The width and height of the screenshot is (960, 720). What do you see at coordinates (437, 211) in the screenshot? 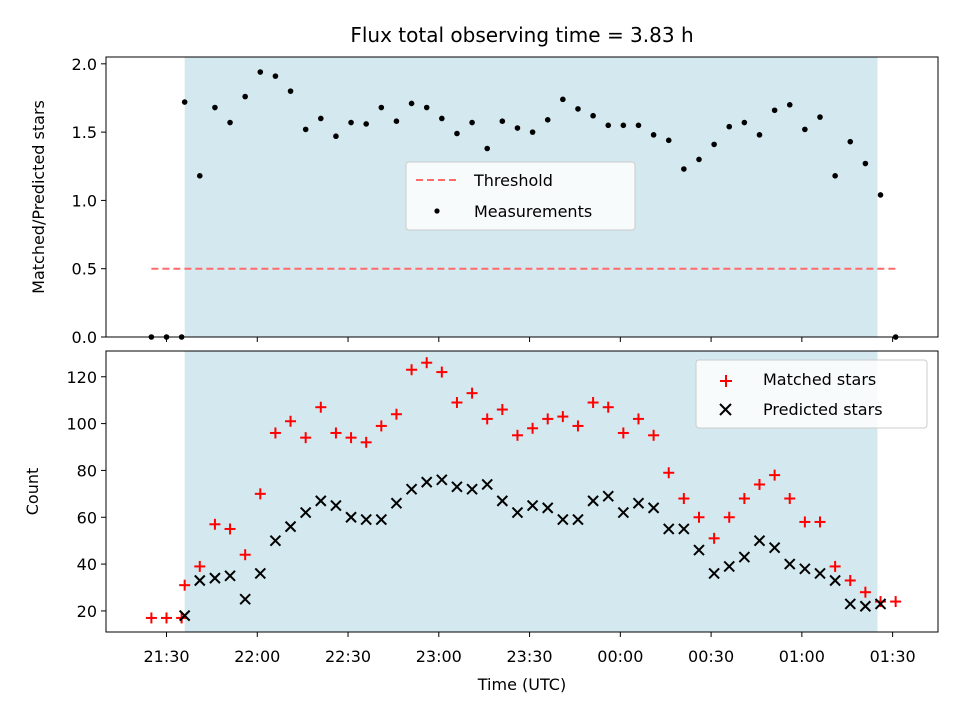
I see `legend-measurements-swatch` at bounding box center [437, 211].